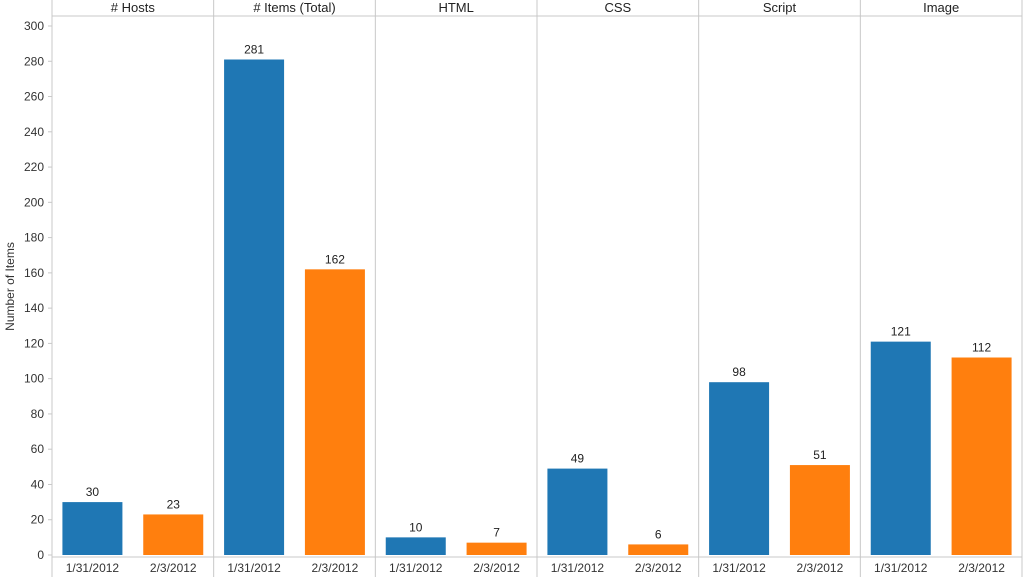 The height and width of the screenshot is (577, 1024). Describe the element at coordinates (34, 97) in the screenshot. I see `y-tick-label: 260` at that location.